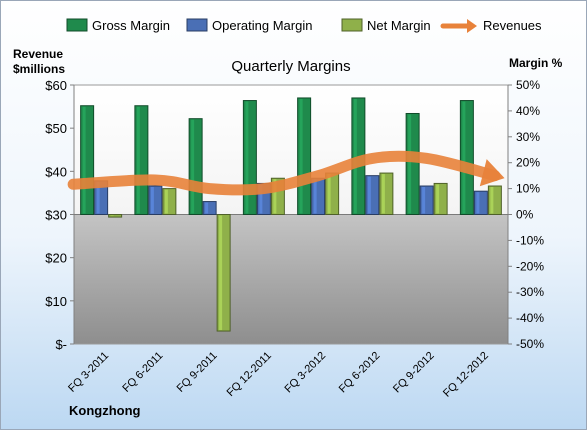 Image resolution: width=587 pixels, height=431 pixels. I want to click on left-axis-label-line2: $millions, so click(39, 69).